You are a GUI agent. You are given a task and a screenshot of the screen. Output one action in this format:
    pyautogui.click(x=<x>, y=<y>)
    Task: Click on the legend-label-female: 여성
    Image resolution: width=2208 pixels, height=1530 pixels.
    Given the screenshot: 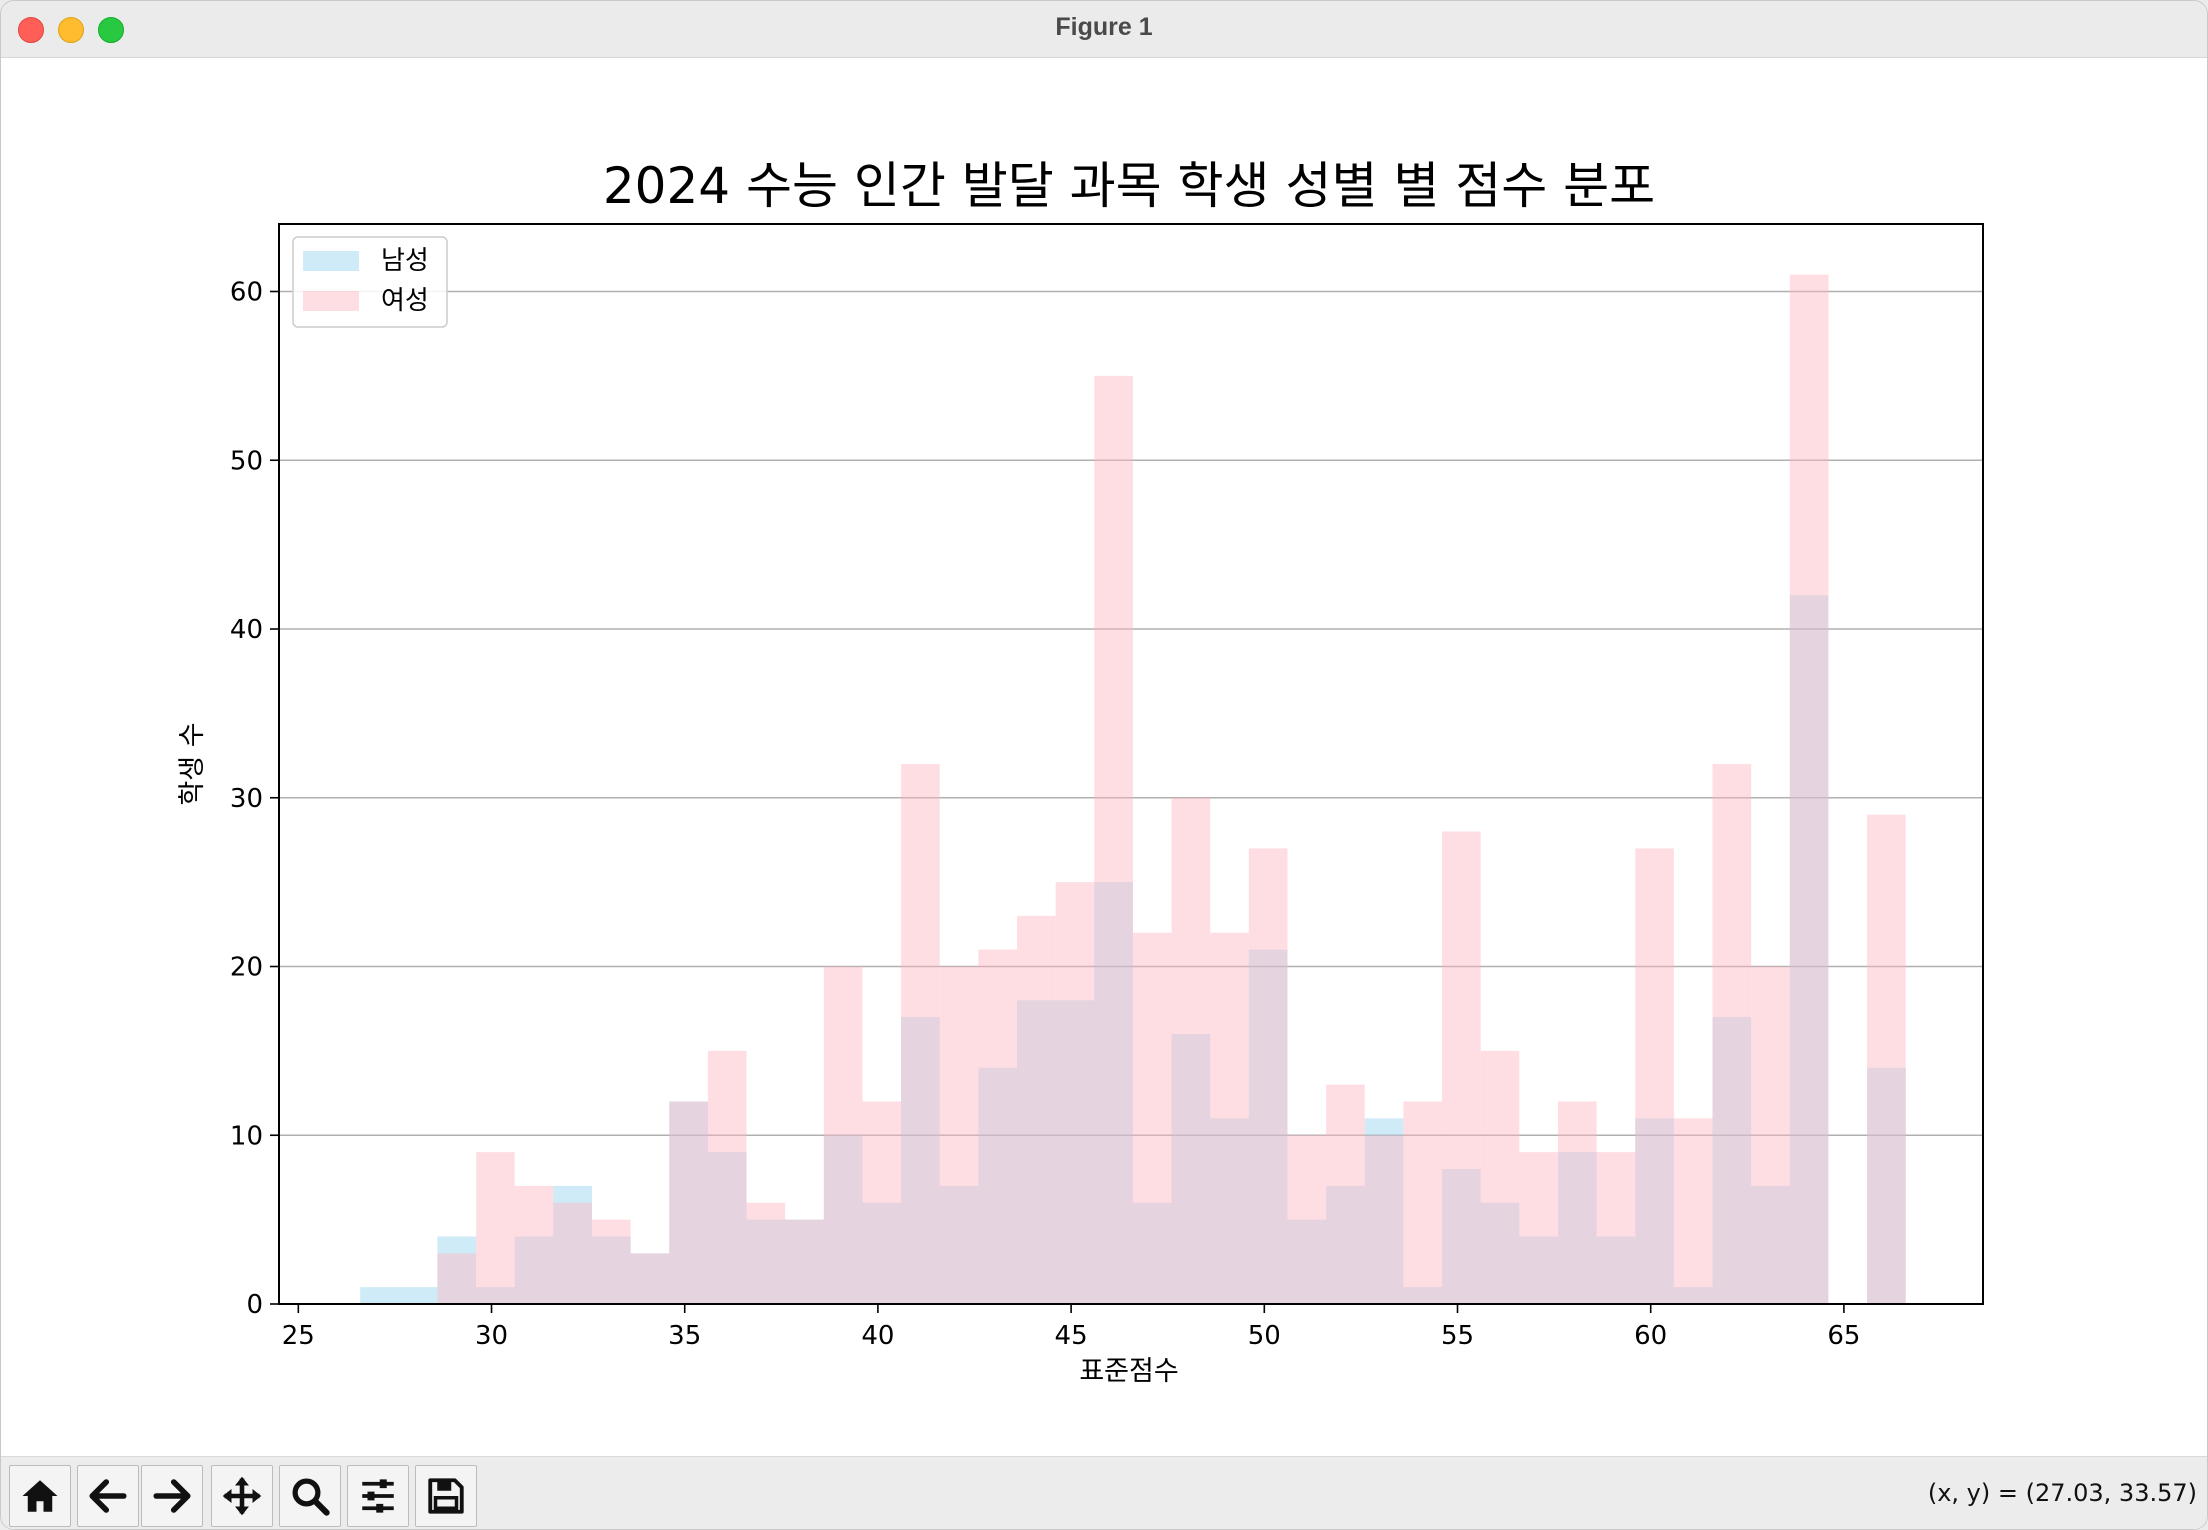 What is the action you would take?
    pyautogui.click(x=405, y=301)
    